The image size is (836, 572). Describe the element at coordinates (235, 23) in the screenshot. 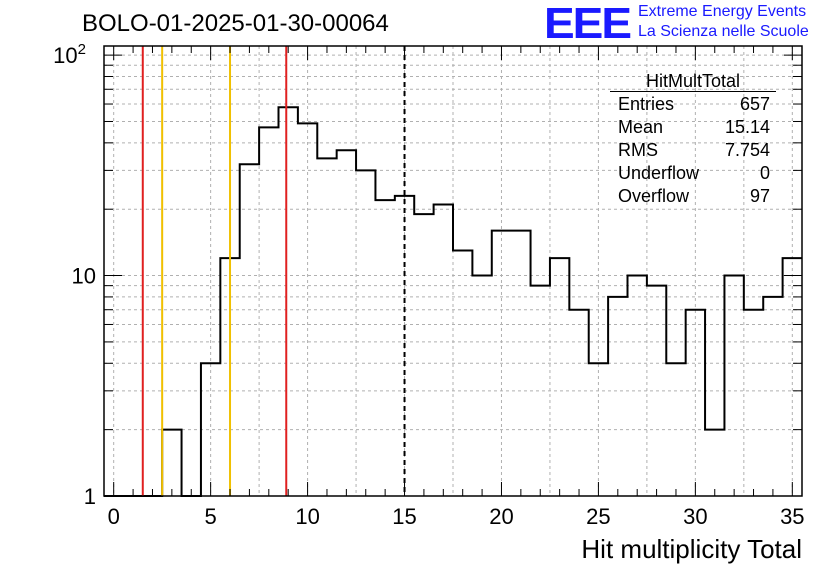

I see `chart-title: BOLO-01-2025-01-30-00064` at that location.